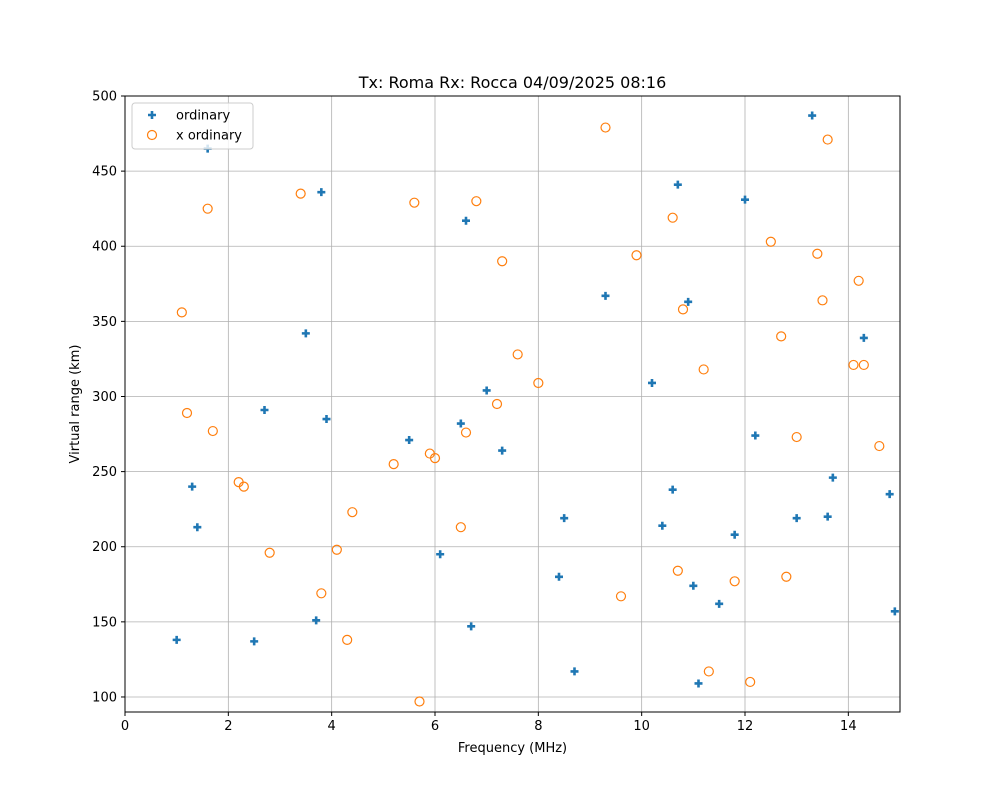 The height and width of the screenshot is (800, 1000). Describe the element at coordinates (152, 135) in the screenshot. I see `legend-circle-marker-icon` at that location.